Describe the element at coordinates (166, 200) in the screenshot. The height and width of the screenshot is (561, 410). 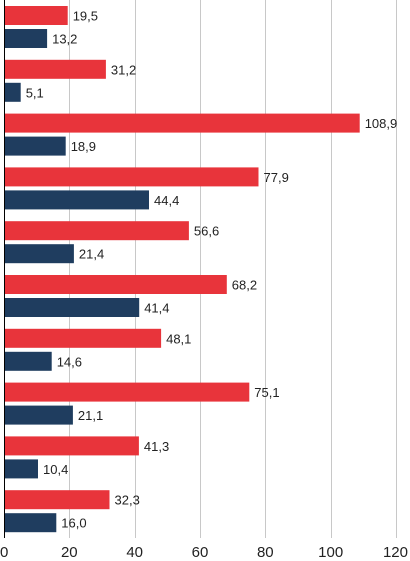
I see `value-label-series2-4: 44,4` at that location.